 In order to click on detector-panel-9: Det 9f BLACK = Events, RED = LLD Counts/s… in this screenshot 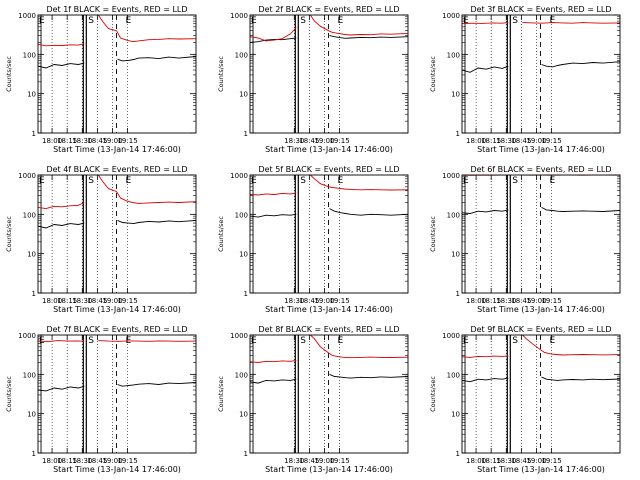, I will do `click(525, 399)`.